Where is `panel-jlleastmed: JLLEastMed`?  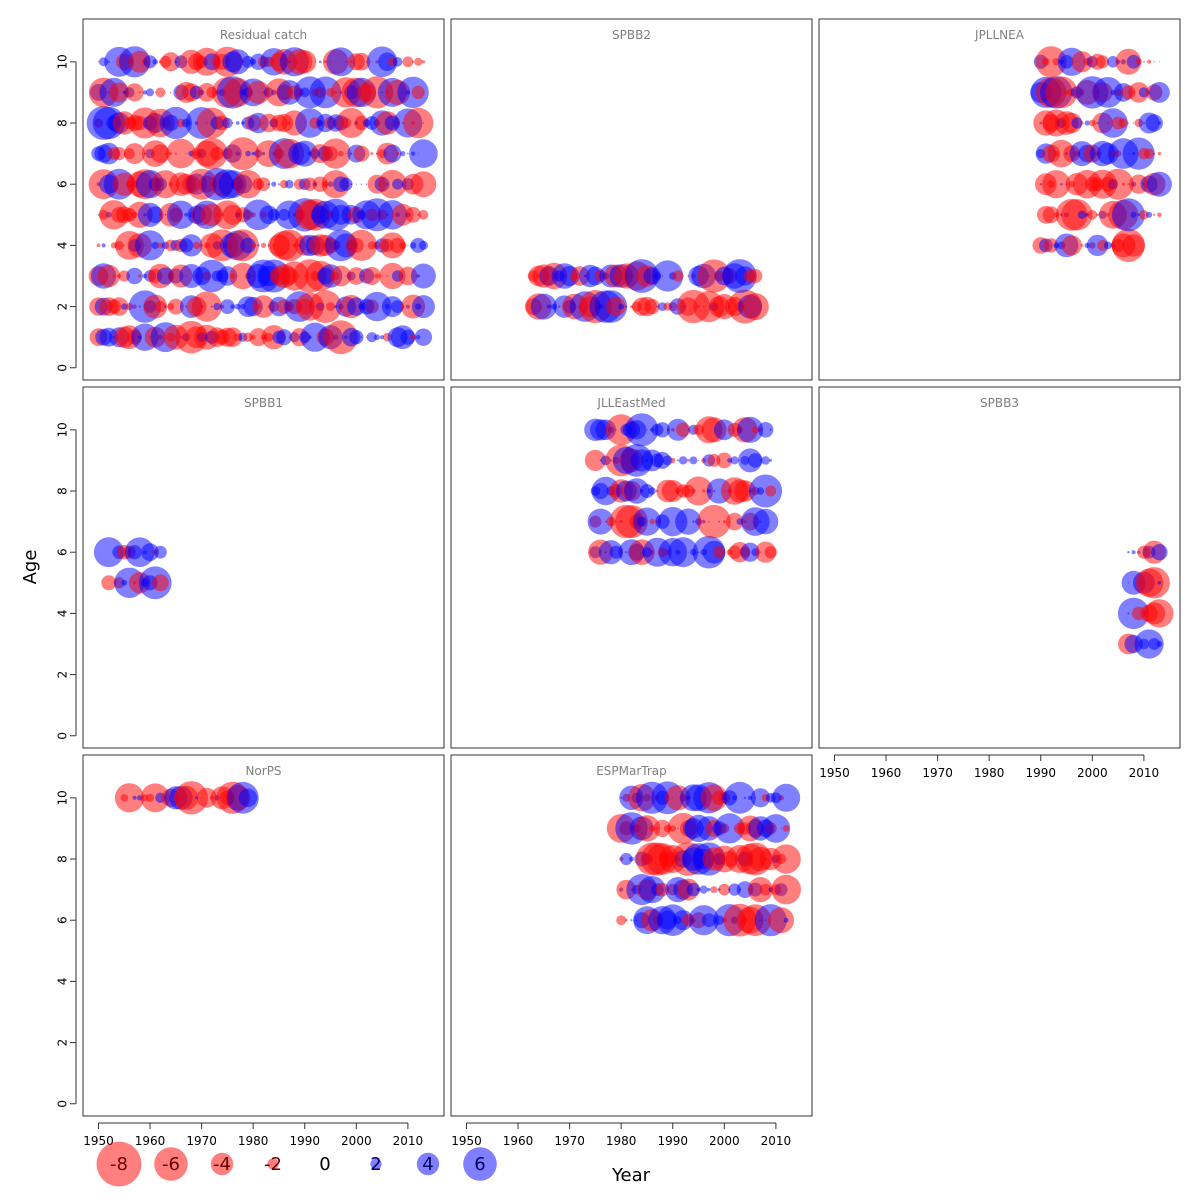 panel-jlleastmed: JLLEastMed is located at coordinates (631, 567).